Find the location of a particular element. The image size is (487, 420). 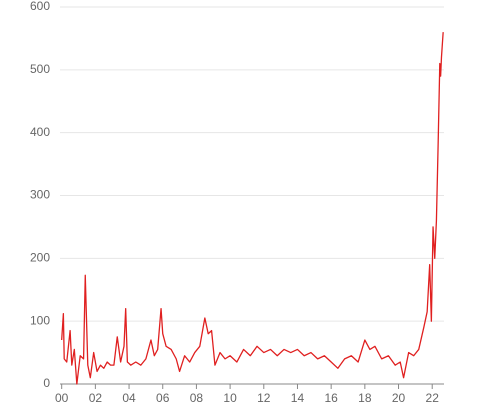

x-tick-label: 02 is located at coordinates (96, 398).